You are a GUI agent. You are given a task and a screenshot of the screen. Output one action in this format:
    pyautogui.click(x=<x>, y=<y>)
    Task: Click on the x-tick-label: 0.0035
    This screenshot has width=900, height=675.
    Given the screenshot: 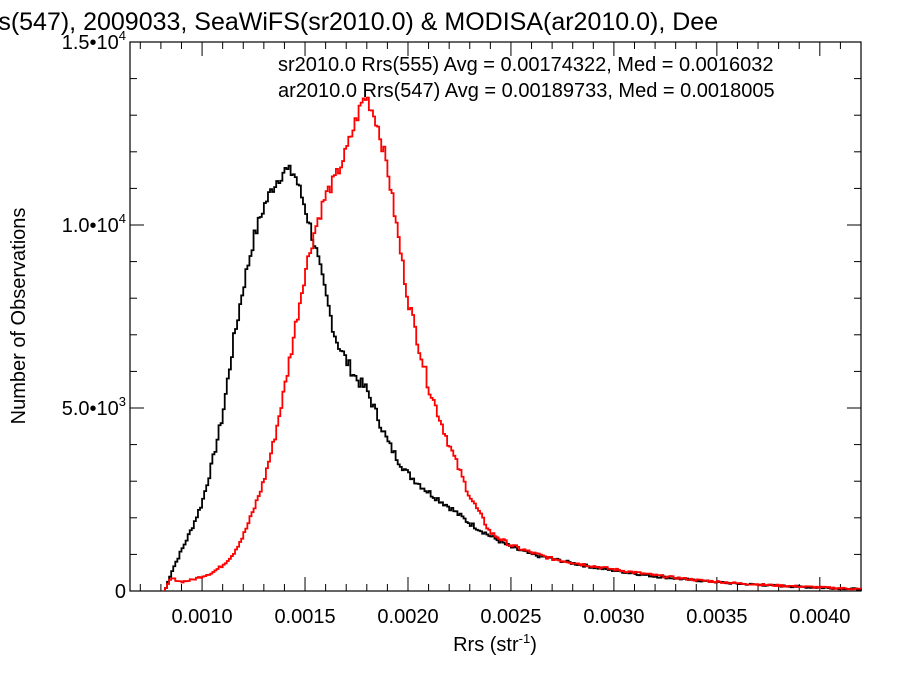 What is the action you would take?
    pyautogui.click(x=716, y=617)
    